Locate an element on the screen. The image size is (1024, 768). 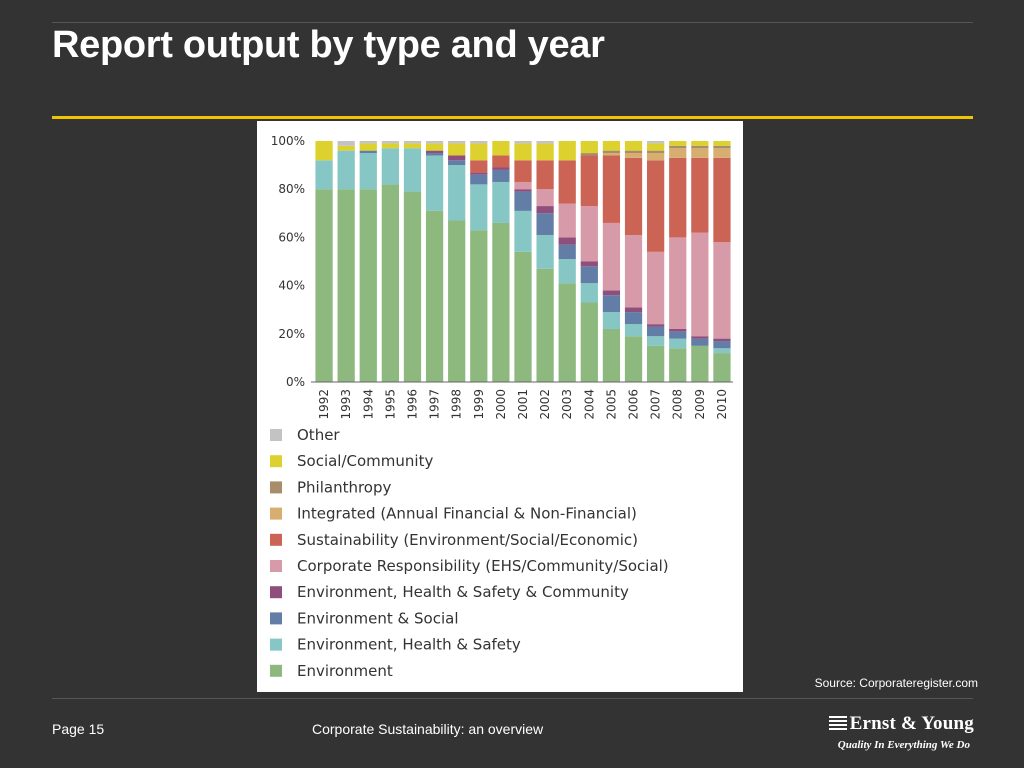
footer-rule is located at coordinates (512, 698).